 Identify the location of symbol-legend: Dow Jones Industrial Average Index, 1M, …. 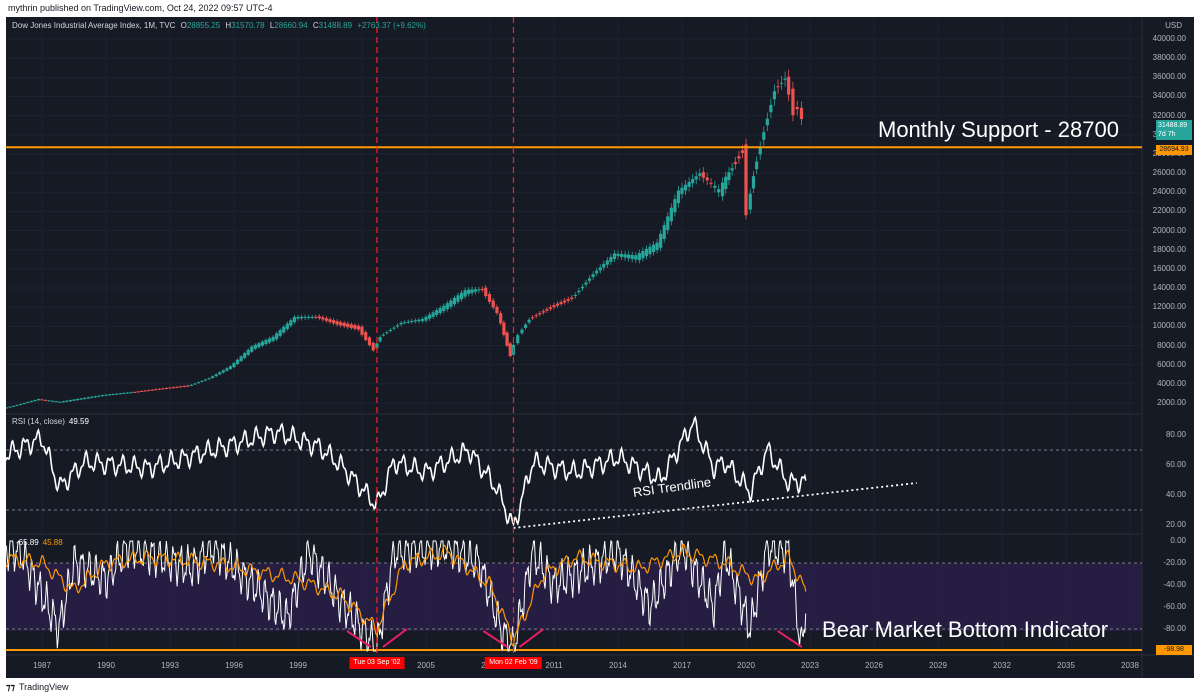
(219, 25).